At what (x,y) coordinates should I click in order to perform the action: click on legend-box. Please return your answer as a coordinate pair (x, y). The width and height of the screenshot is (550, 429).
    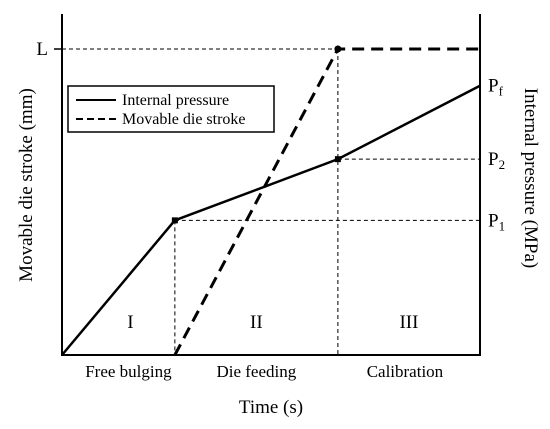
    Looking at the image, I should click on (171, 109).